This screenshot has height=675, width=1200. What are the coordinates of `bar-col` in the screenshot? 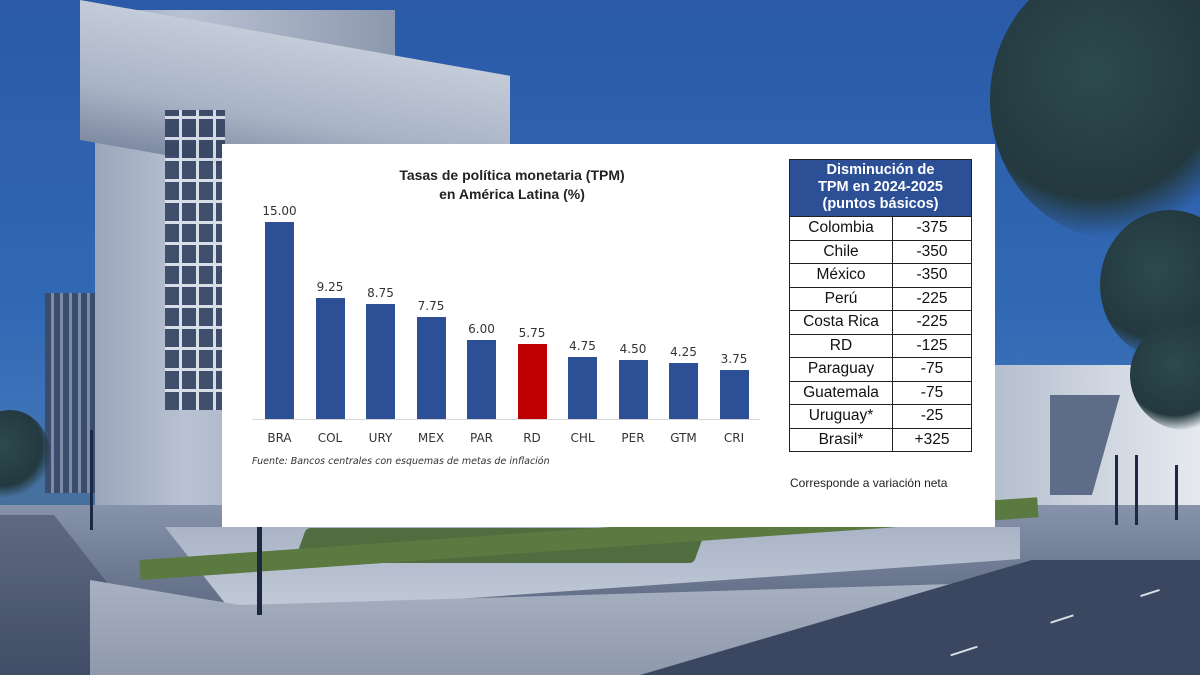 It's located at (330, 358).